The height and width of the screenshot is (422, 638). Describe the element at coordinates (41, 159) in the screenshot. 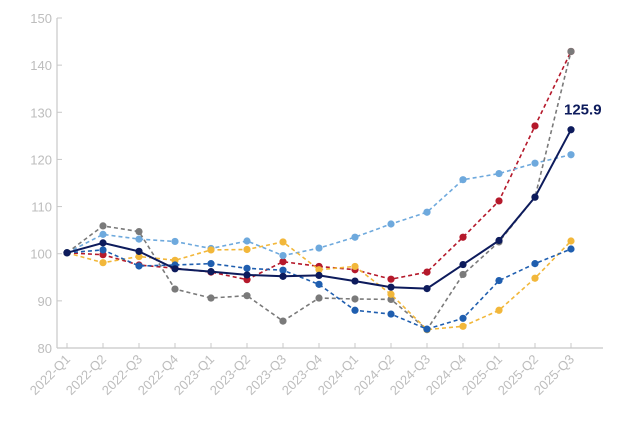

I see `y-tick-label: 120` at that location.